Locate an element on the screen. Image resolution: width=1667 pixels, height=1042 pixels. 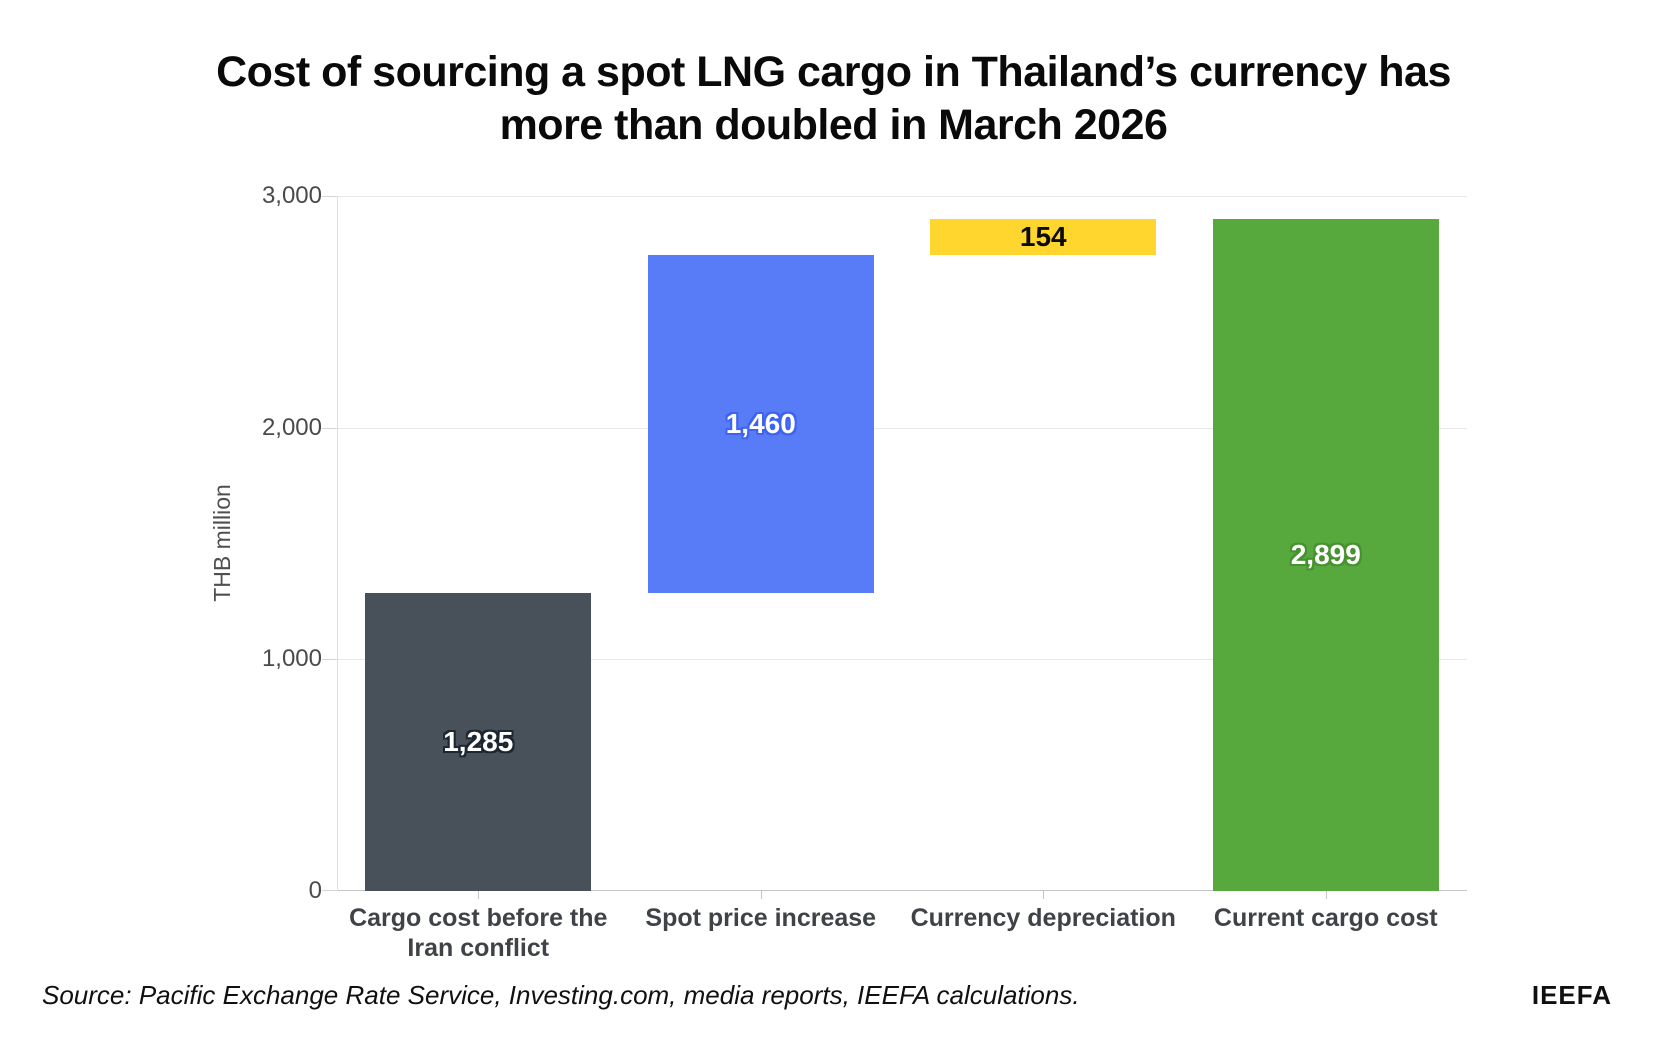
chart-title-line2: more than doubled in March 2026 is located at coordinates (833, 125).